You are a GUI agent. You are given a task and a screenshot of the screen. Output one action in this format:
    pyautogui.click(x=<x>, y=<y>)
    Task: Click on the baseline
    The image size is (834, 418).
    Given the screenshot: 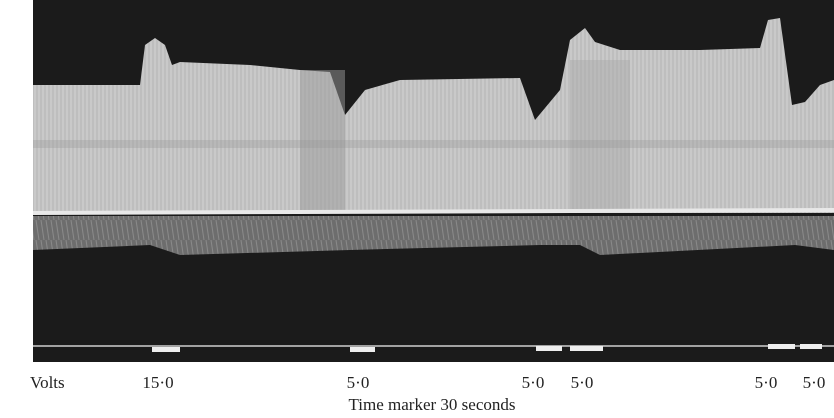 What is the action you would take?
    pyautogui.click(x=433, y=211)
    